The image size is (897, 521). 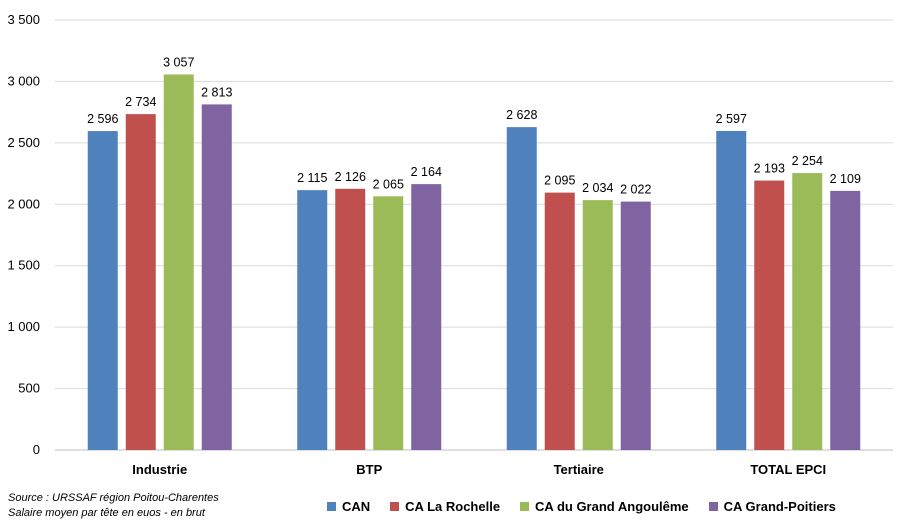 What do you see at coordinates (23, 19) in the screenshot?
I see `y-tick-label: 3 500` at bounding box center [23, 19].